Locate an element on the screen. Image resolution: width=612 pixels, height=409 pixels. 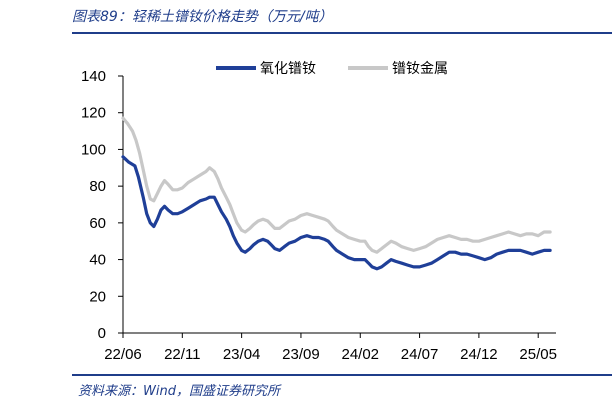
x-tick-label: 24/12 is located at coordinates (479, 354).